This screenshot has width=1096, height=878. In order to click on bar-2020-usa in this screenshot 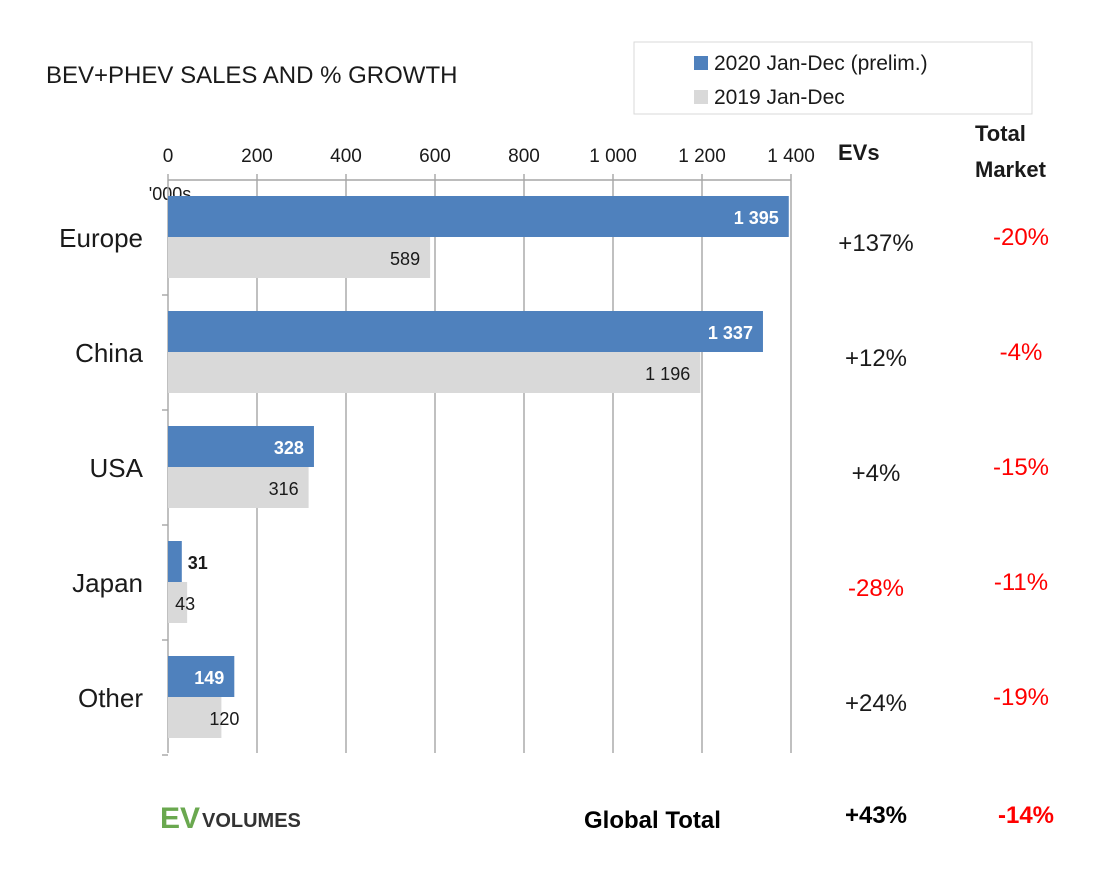, I will do `click(241, 446)`.